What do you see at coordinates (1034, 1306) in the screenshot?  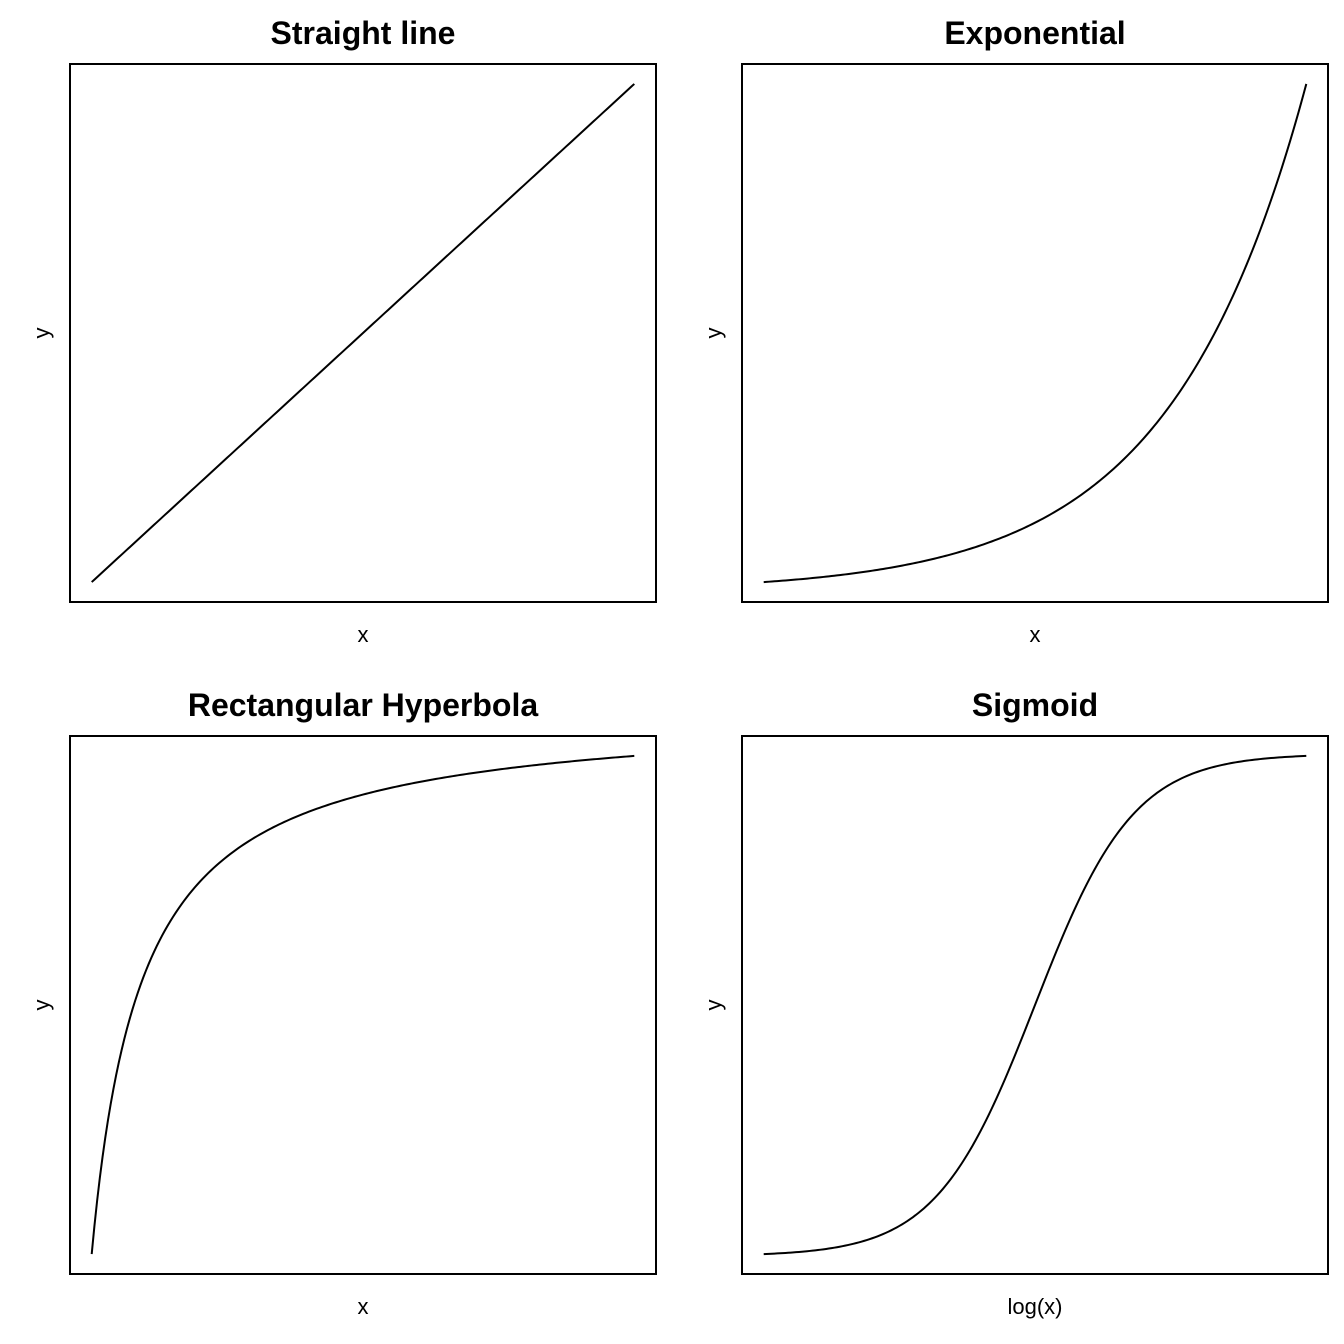 I see `x-axis-label: log(x)` at bounding box center [1034, 1306].